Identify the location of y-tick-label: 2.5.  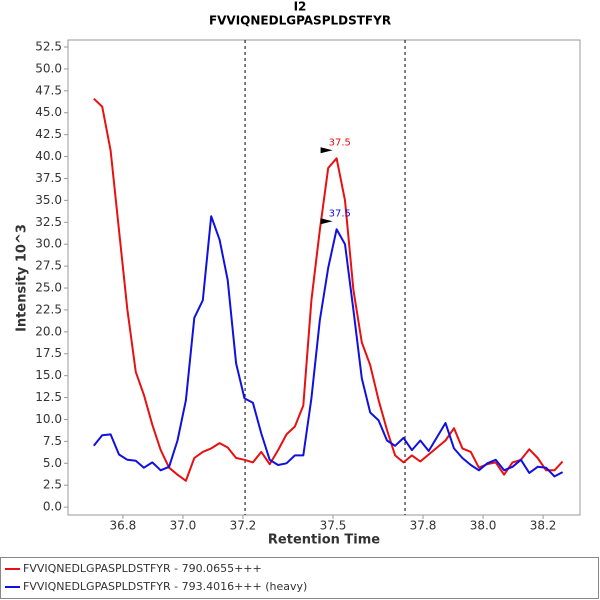
(52, 485).